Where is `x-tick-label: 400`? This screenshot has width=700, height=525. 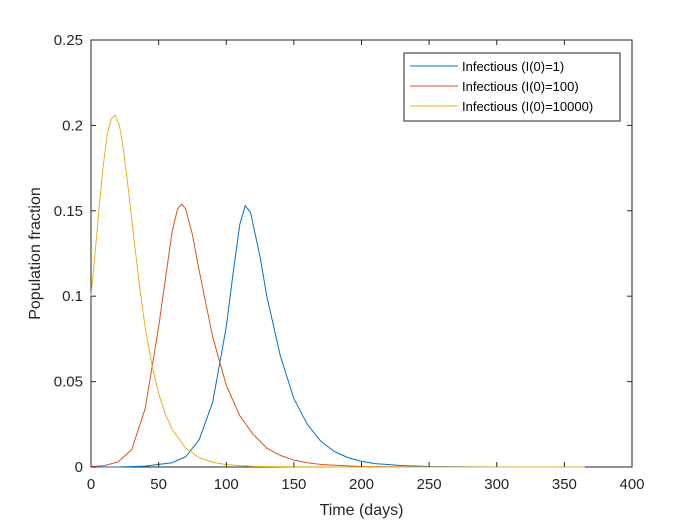 x-tick-label: 400 is located at coordinates (631, 484).